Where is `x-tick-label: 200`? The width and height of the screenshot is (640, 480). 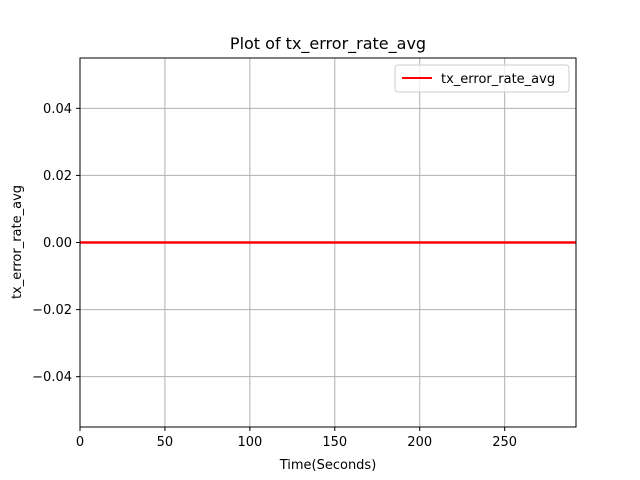 x-tick-label: 200 is located at coordinates (419, 442).